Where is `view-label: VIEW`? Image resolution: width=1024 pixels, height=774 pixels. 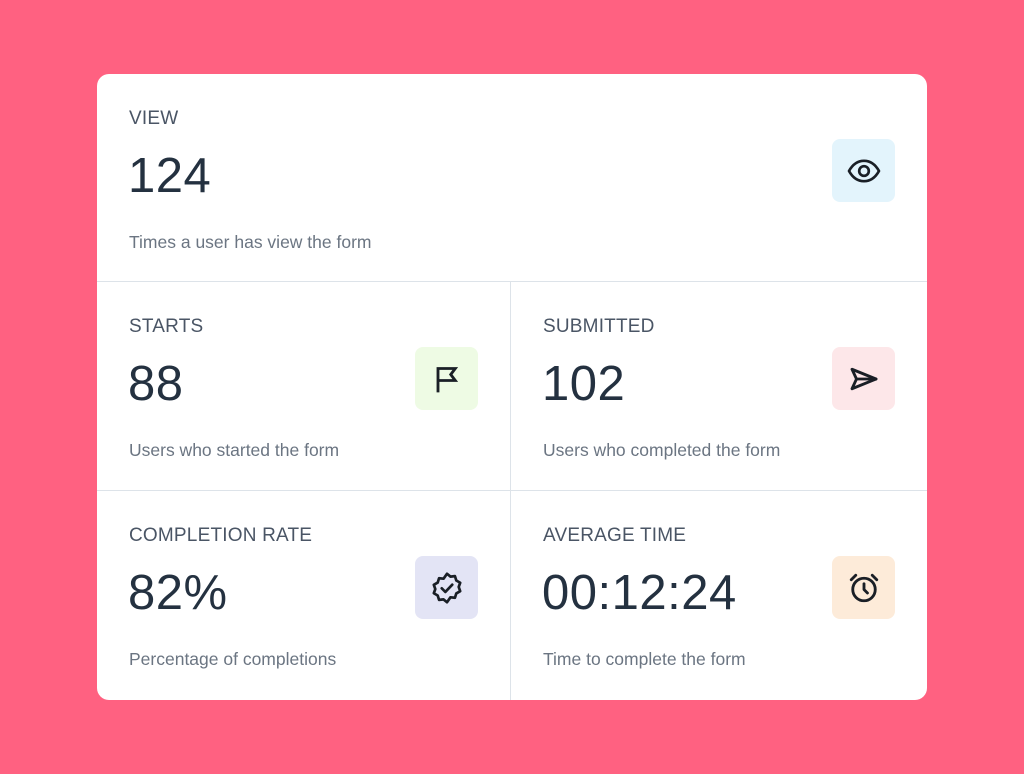
view-label: VIEW is located at coordinates (154, 118).